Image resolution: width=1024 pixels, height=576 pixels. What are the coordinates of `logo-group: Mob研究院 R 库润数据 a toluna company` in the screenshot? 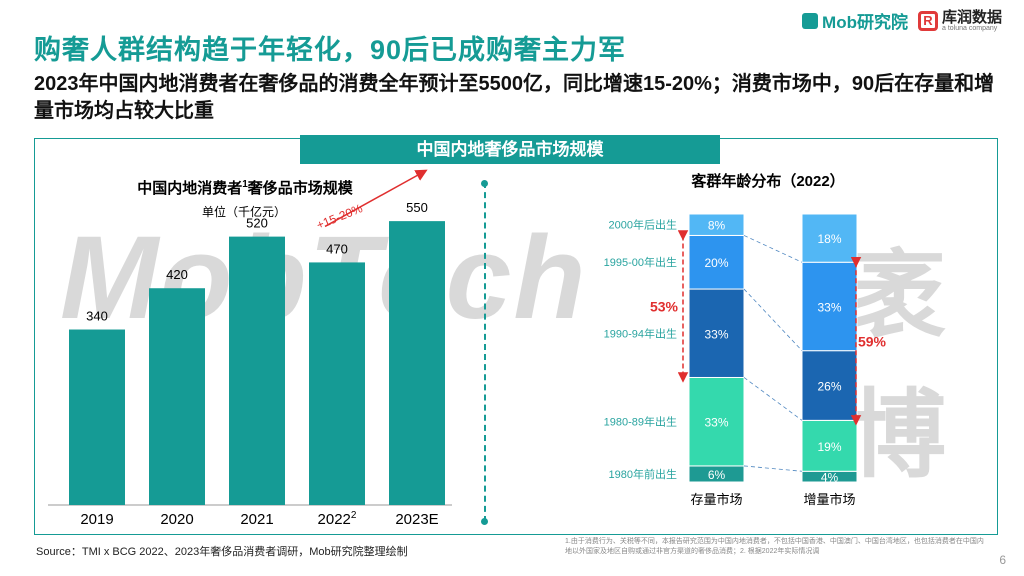 It's located at (902, 20).